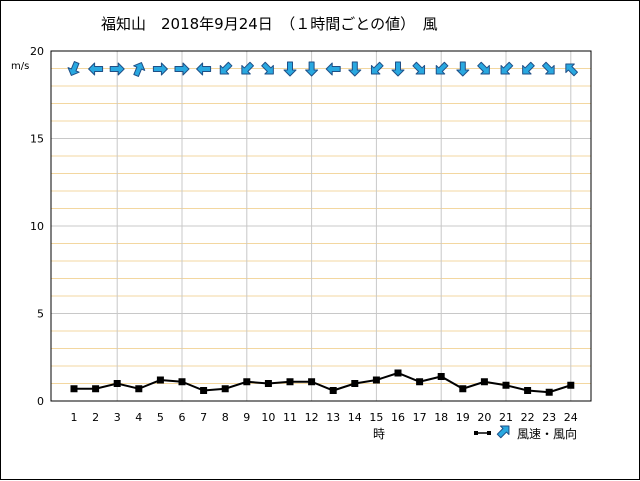  What do you see at coordinates (37, 226) in the screenshot?
I see `y-tick-labels: 0 5 10 15 20` at bounding box center [37, 226].